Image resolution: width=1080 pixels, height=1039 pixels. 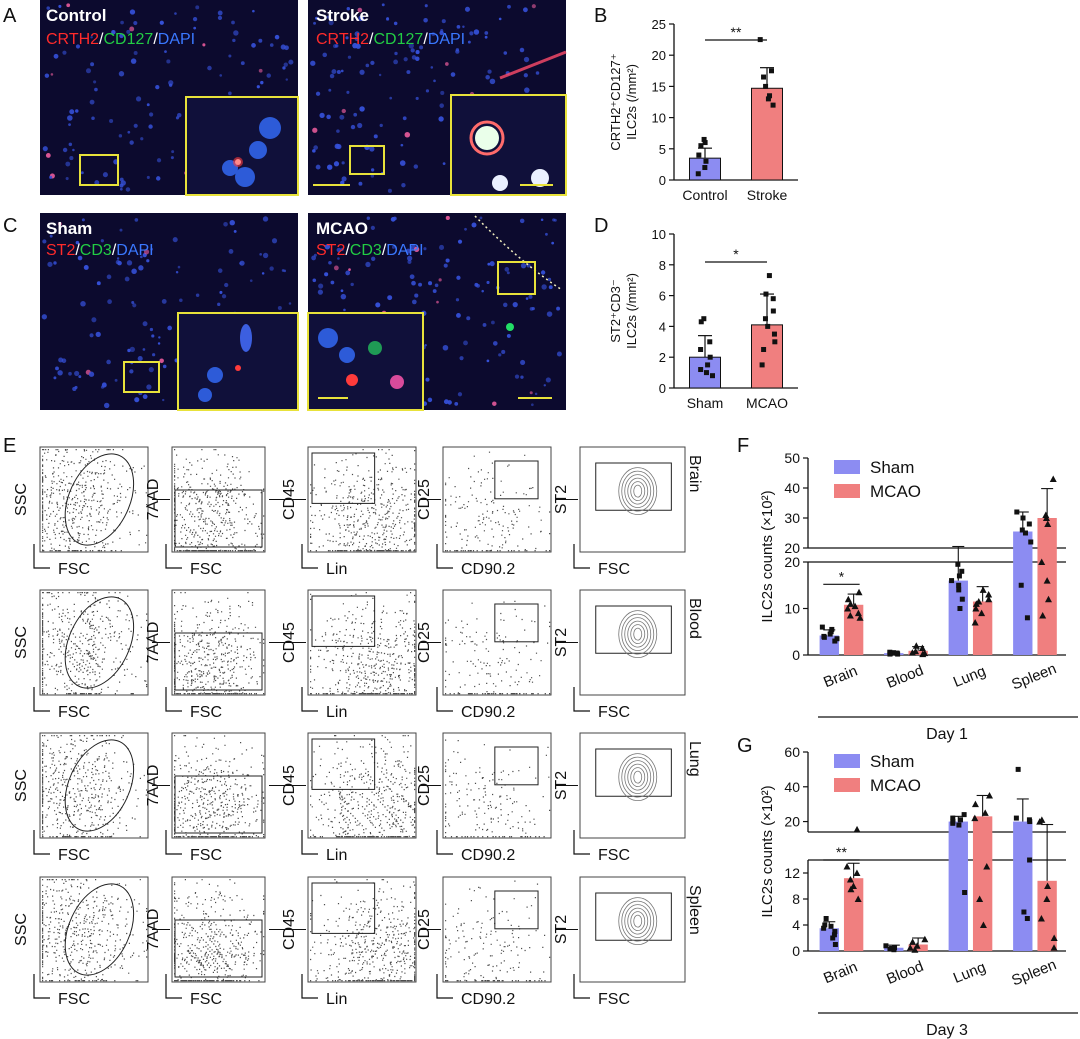 What do you see at coordinates (847, 761) in the screenshot?
I see `legend-swatch-sham` at bounding box center [847, 761].